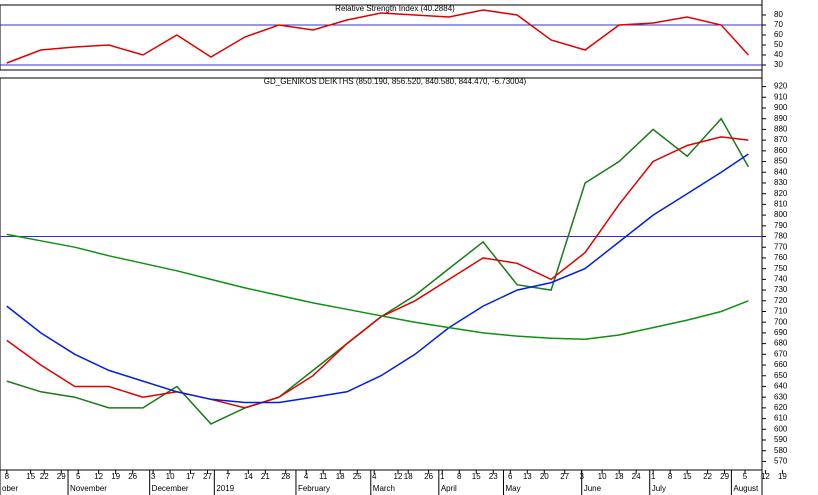 The width and height of the screenshot is (818, 495). I want to click on month-label: April, so click(449, 488).